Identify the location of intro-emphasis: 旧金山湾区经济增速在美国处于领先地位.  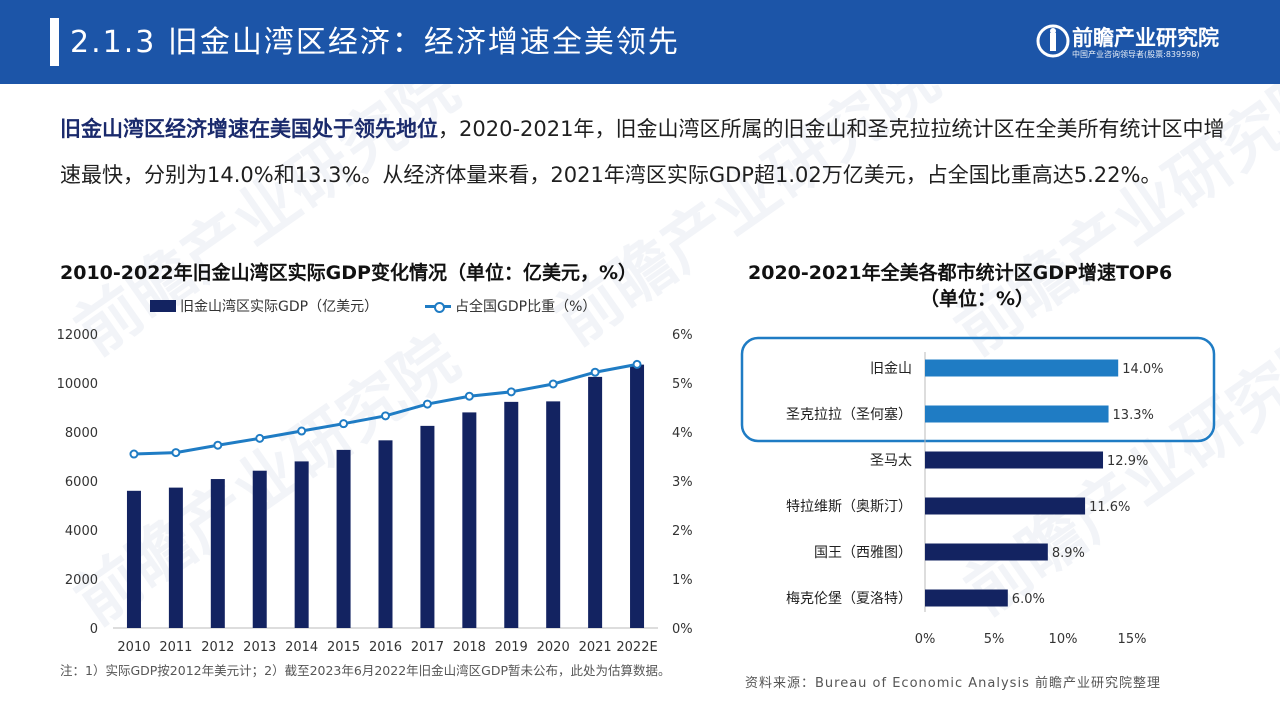
(249, 129).